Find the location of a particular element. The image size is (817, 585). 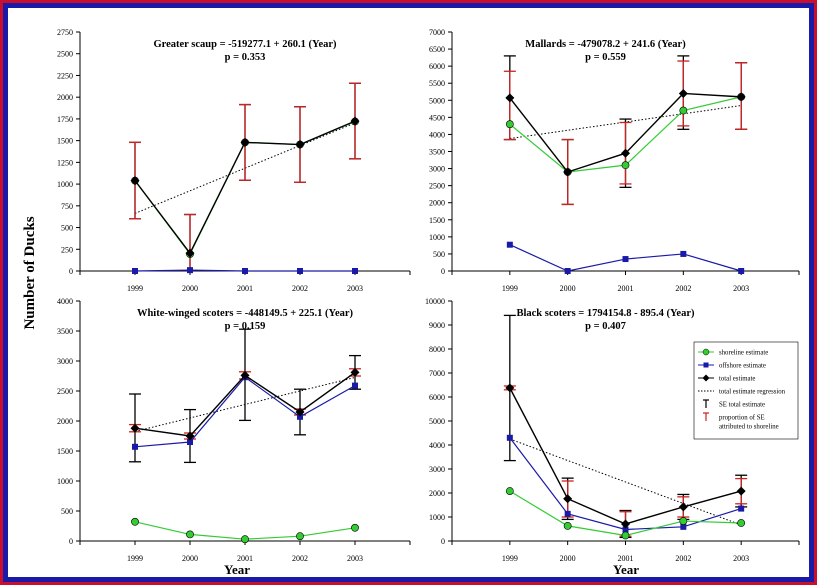

x-axis-label-left: Year is located at coordinates (237, 569).